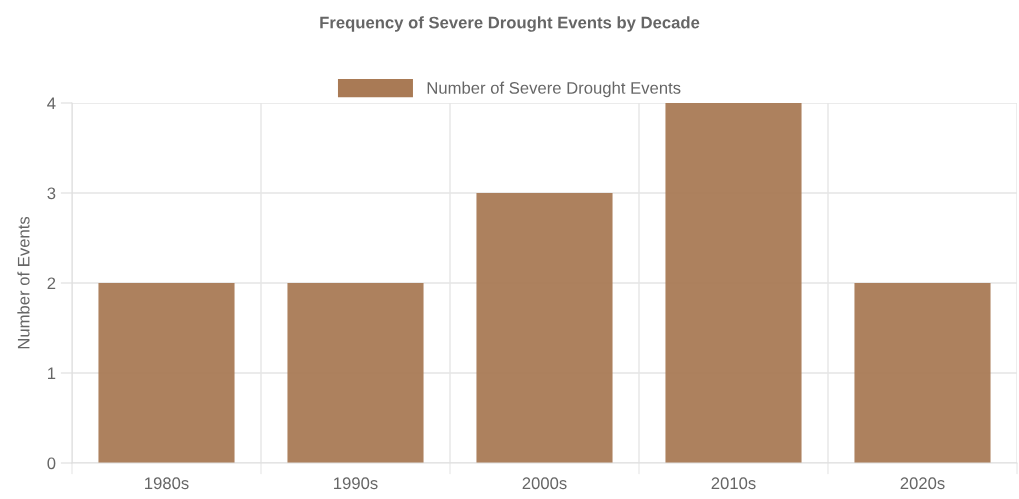 This screenshot has height=499, width=1019. What do you see at coordinates (356, 483) in the screenshot?
I see `x-tick-label: 1990s` at bounding box center [356, 483].